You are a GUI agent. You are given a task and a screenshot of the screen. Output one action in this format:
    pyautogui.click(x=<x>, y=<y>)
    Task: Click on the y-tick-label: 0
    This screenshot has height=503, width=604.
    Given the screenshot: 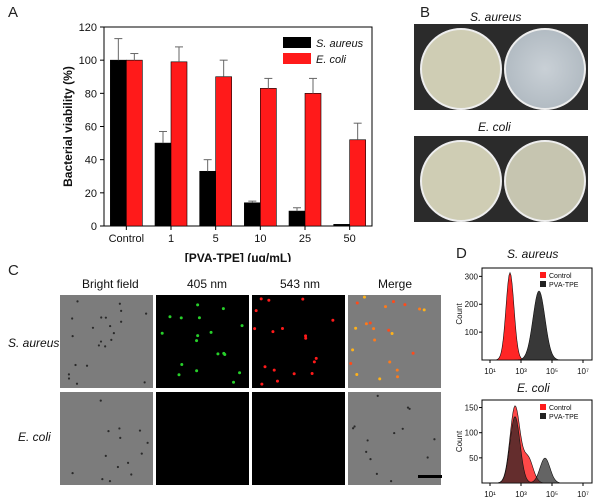 What is the action you would take?
    pyautogui.click(x=94, y=227)
    